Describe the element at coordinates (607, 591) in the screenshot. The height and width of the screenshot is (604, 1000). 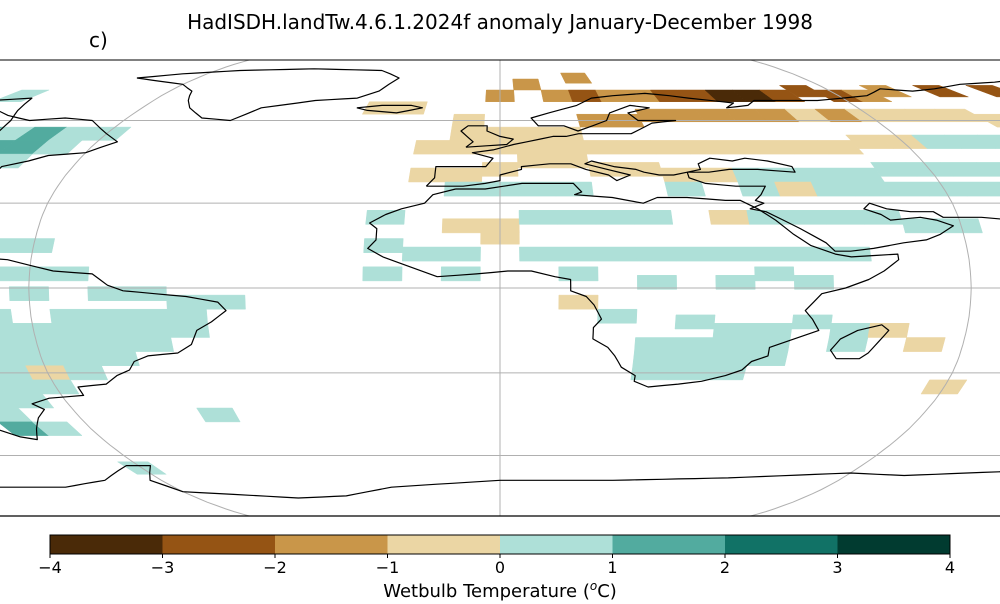
I see `colorbar-label-unit: C)` at that location.